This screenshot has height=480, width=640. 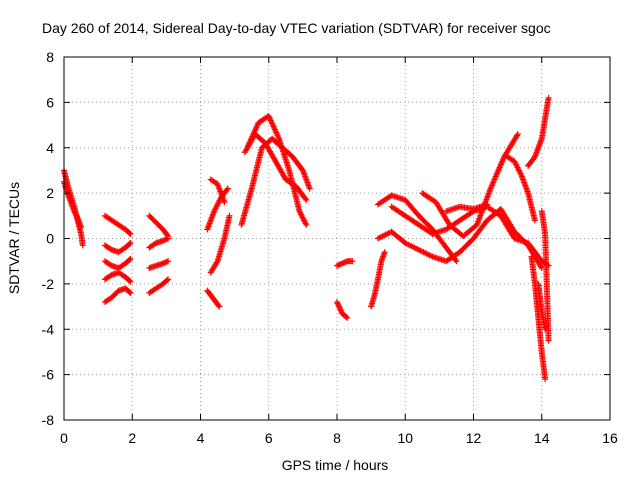 I want to click on y-tick-label: 2, so click(x=50, y=193).